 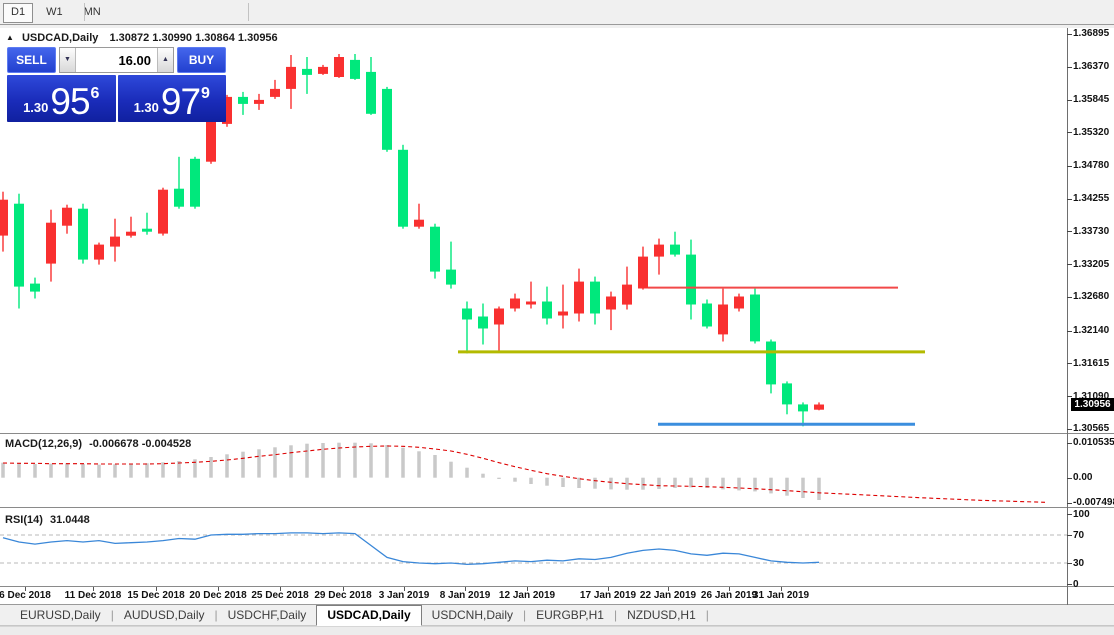 I want to click on timeframe-button-d1: D1, so click(x=18, y=13).